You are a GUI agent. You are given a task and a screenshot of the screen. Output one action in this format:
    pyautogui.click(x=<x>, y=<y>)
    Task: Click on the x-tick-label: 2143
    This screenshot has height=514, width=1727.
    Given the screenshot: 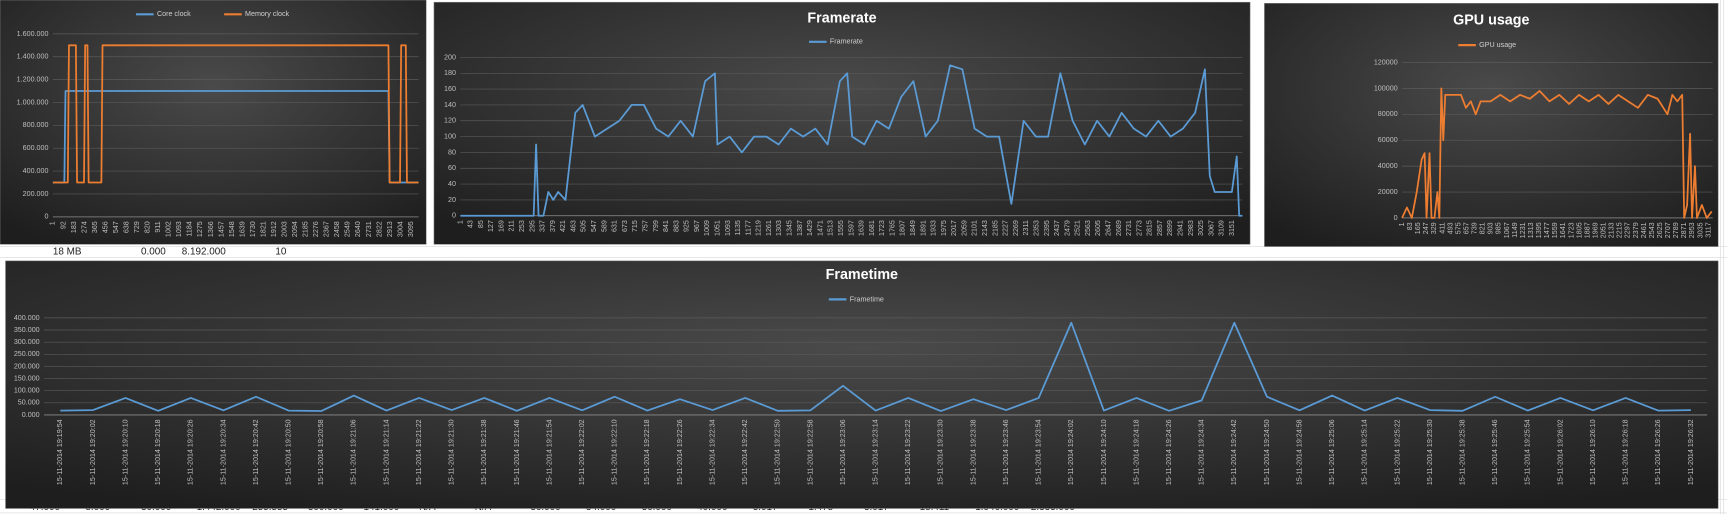 What is the action you would take?
    pyautogui.click(x=985, y=228)
    